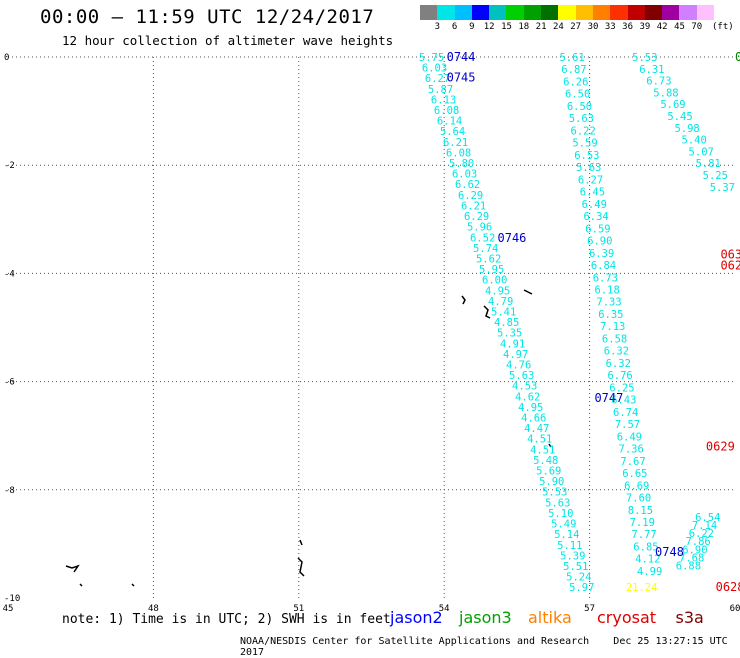 Image resolution: width=740 pixels, height=658 pixels. Describe the element at coordinates (524, 387) in the screenshot. I see `wave-height-value: 4.53` at that location.